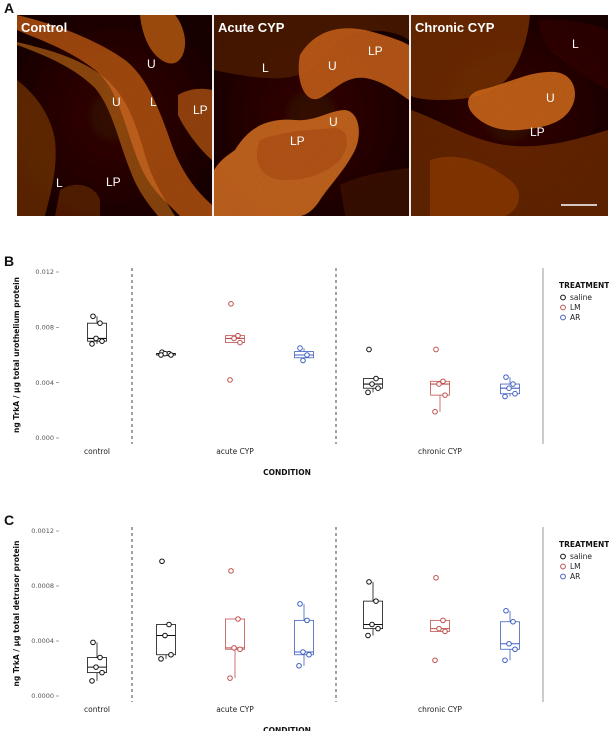  What do you see at coordinates (584, 544) in the screenshot?
I see `legend-title: TREATMENT` at bounding box center [584, 544].